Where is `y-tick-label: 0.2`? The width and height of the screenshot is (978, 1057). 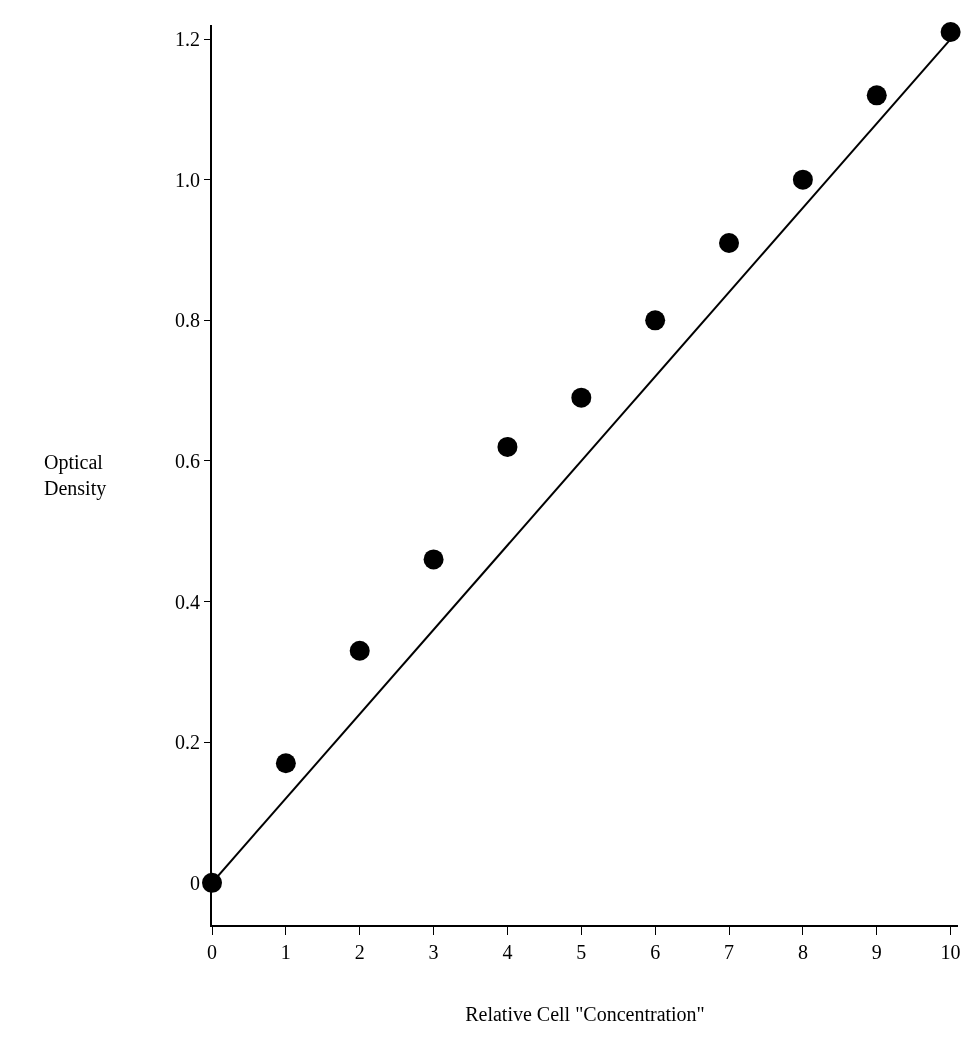
y-tick-label: 0.2 is located at coordinates (187, 742).